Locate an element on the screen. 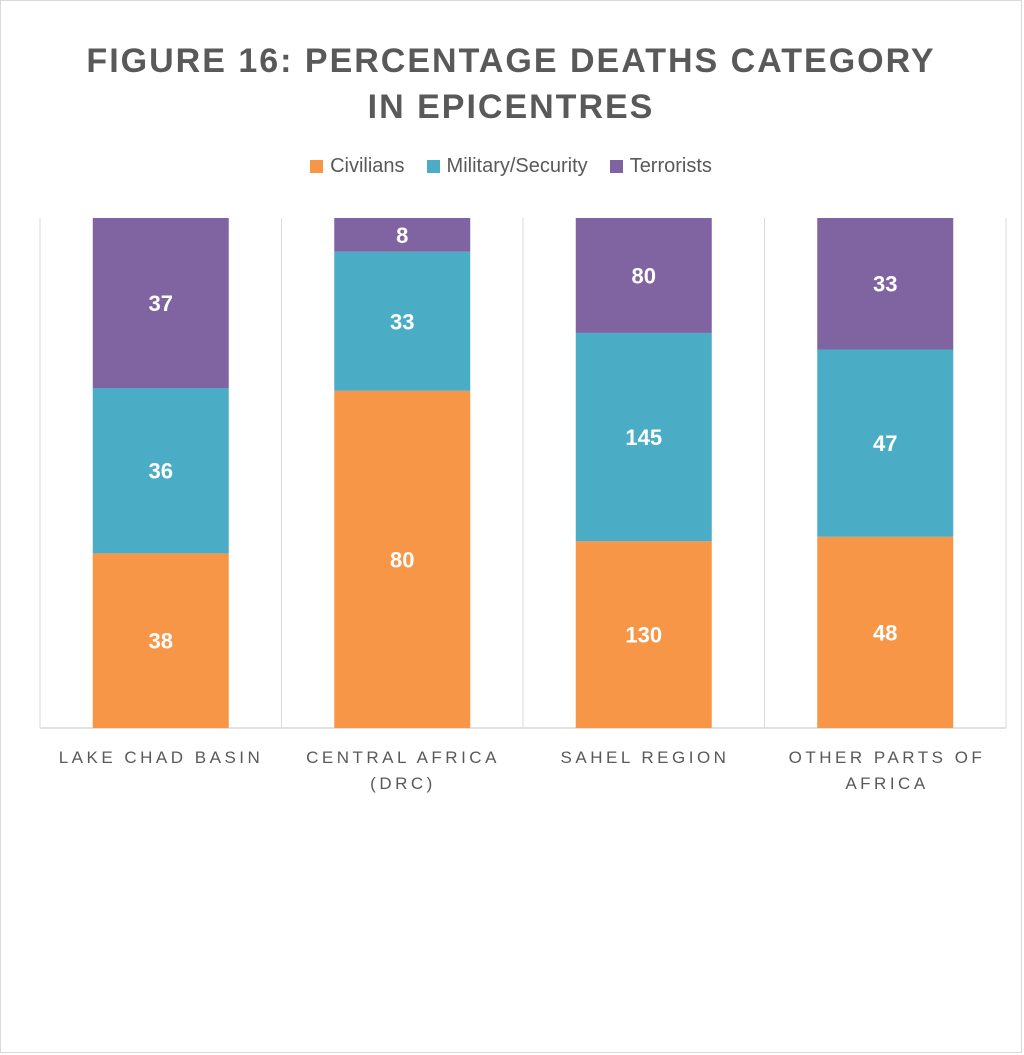 Image resolution: width=1024 pixels, height=1055 pixels. legend-swatch-military-security is located at coordinates (433, 166).